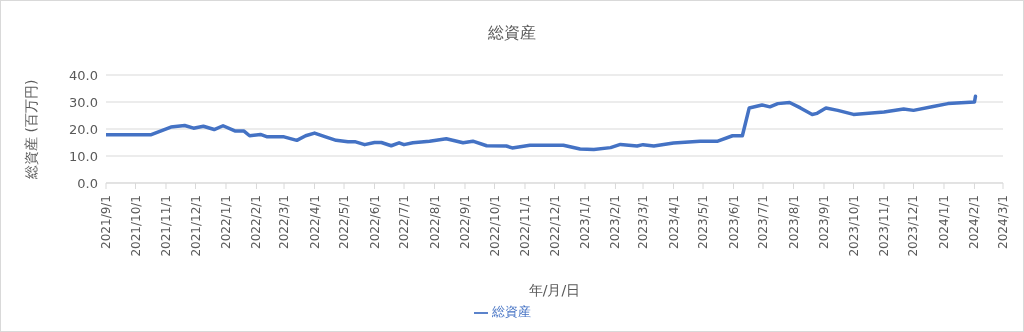 The height and width of the screenshot is (332, 1024). Describe the element at coordinates (106, 222) in the screenshot. I see `x-tick-label: 2021/9/1` at that location.